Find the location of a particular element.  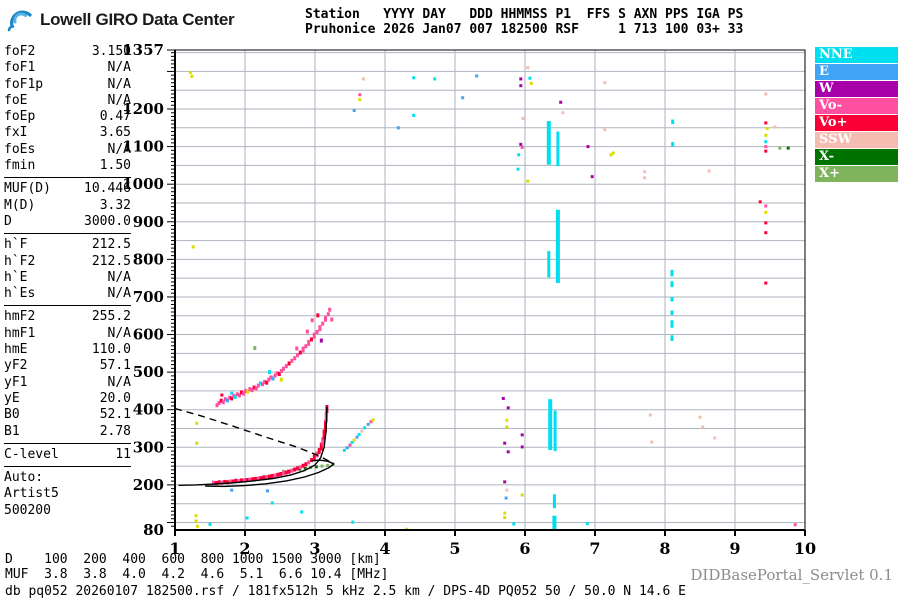

parameter-label: fmin is located at coordinates (20, 166).